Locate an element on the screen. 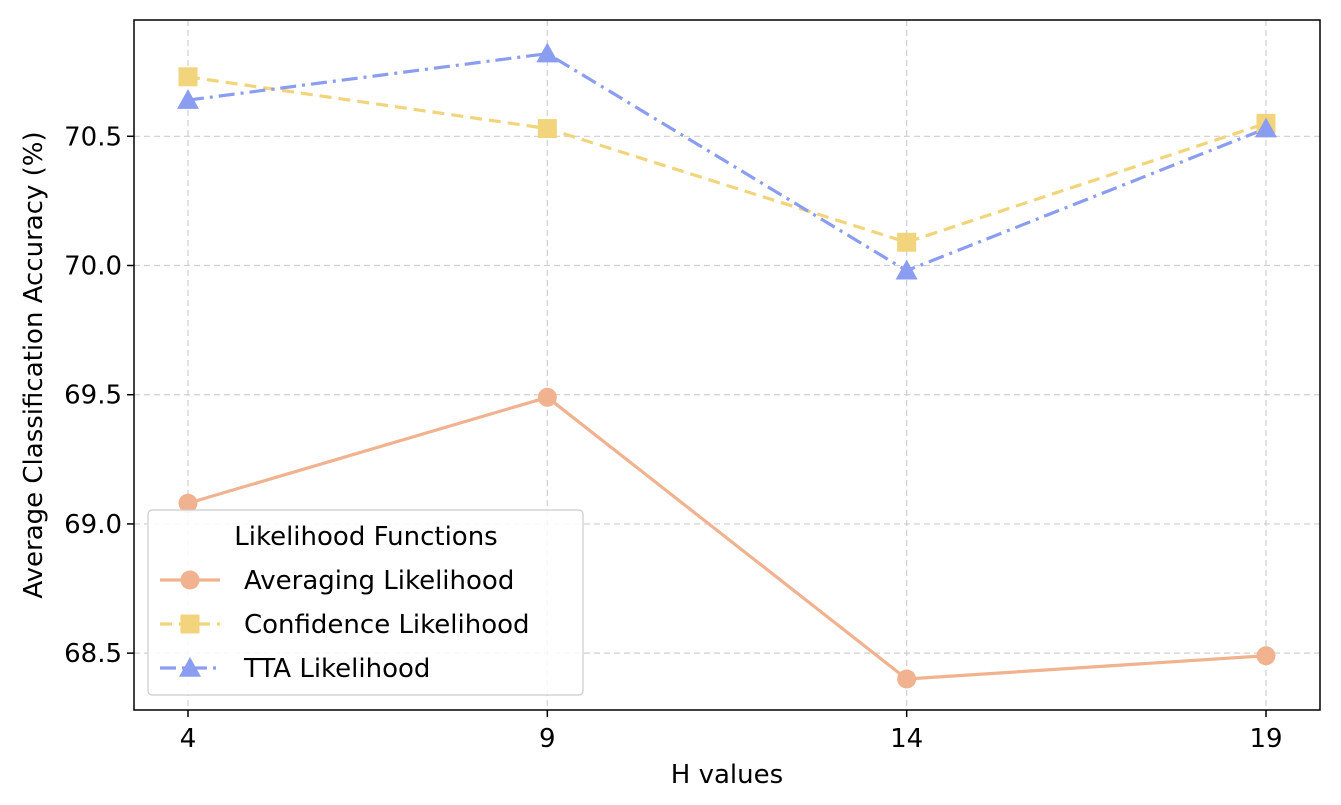 This screenshot has width=1341, height=805. y-tick-label: 70.0 is located at coordinates (93, 267).